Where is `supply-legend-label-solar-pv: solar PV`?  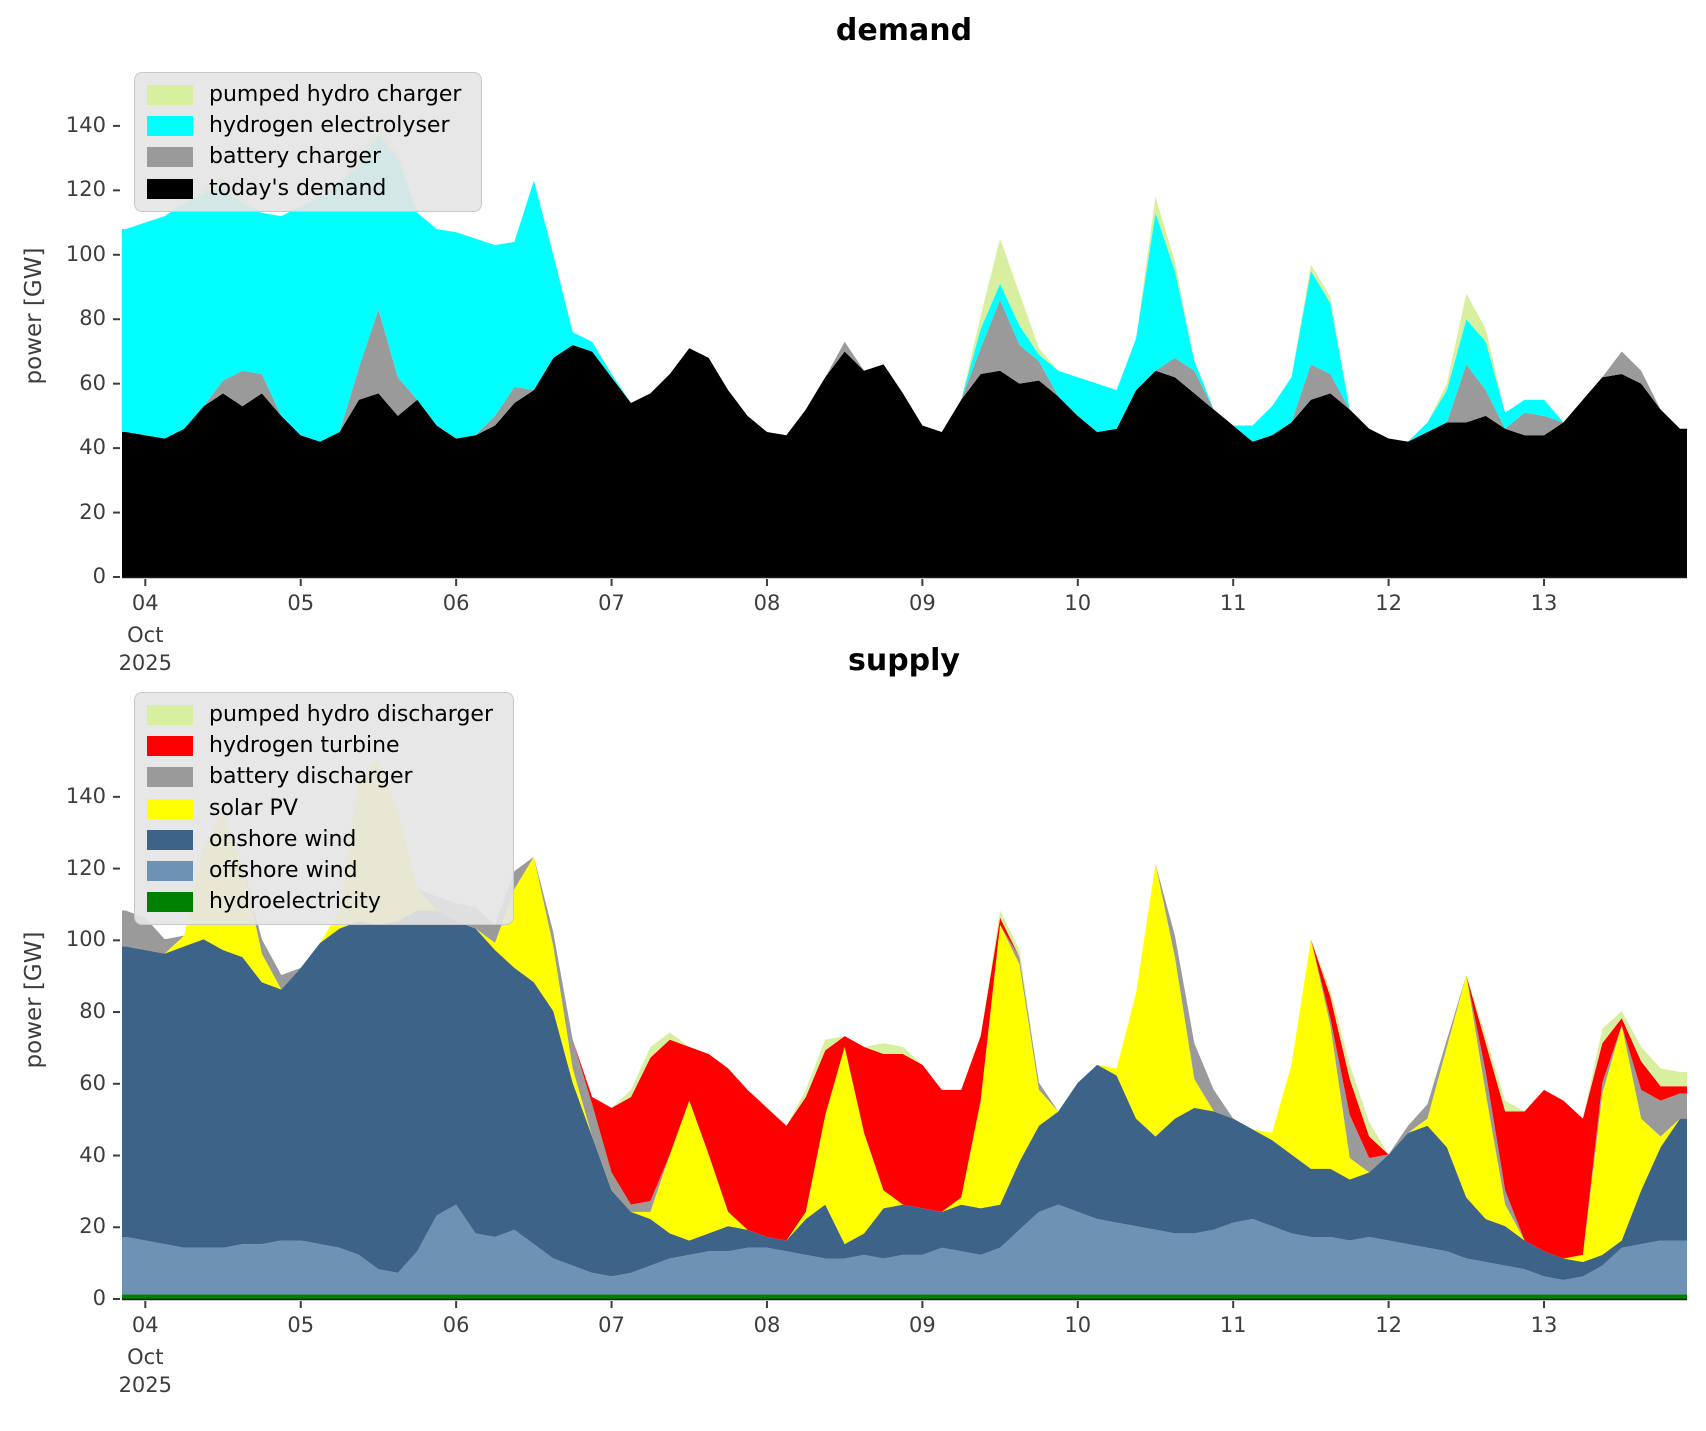
supply-legend-label-solar-pv: solar PV is located at coordinates (253, 808).